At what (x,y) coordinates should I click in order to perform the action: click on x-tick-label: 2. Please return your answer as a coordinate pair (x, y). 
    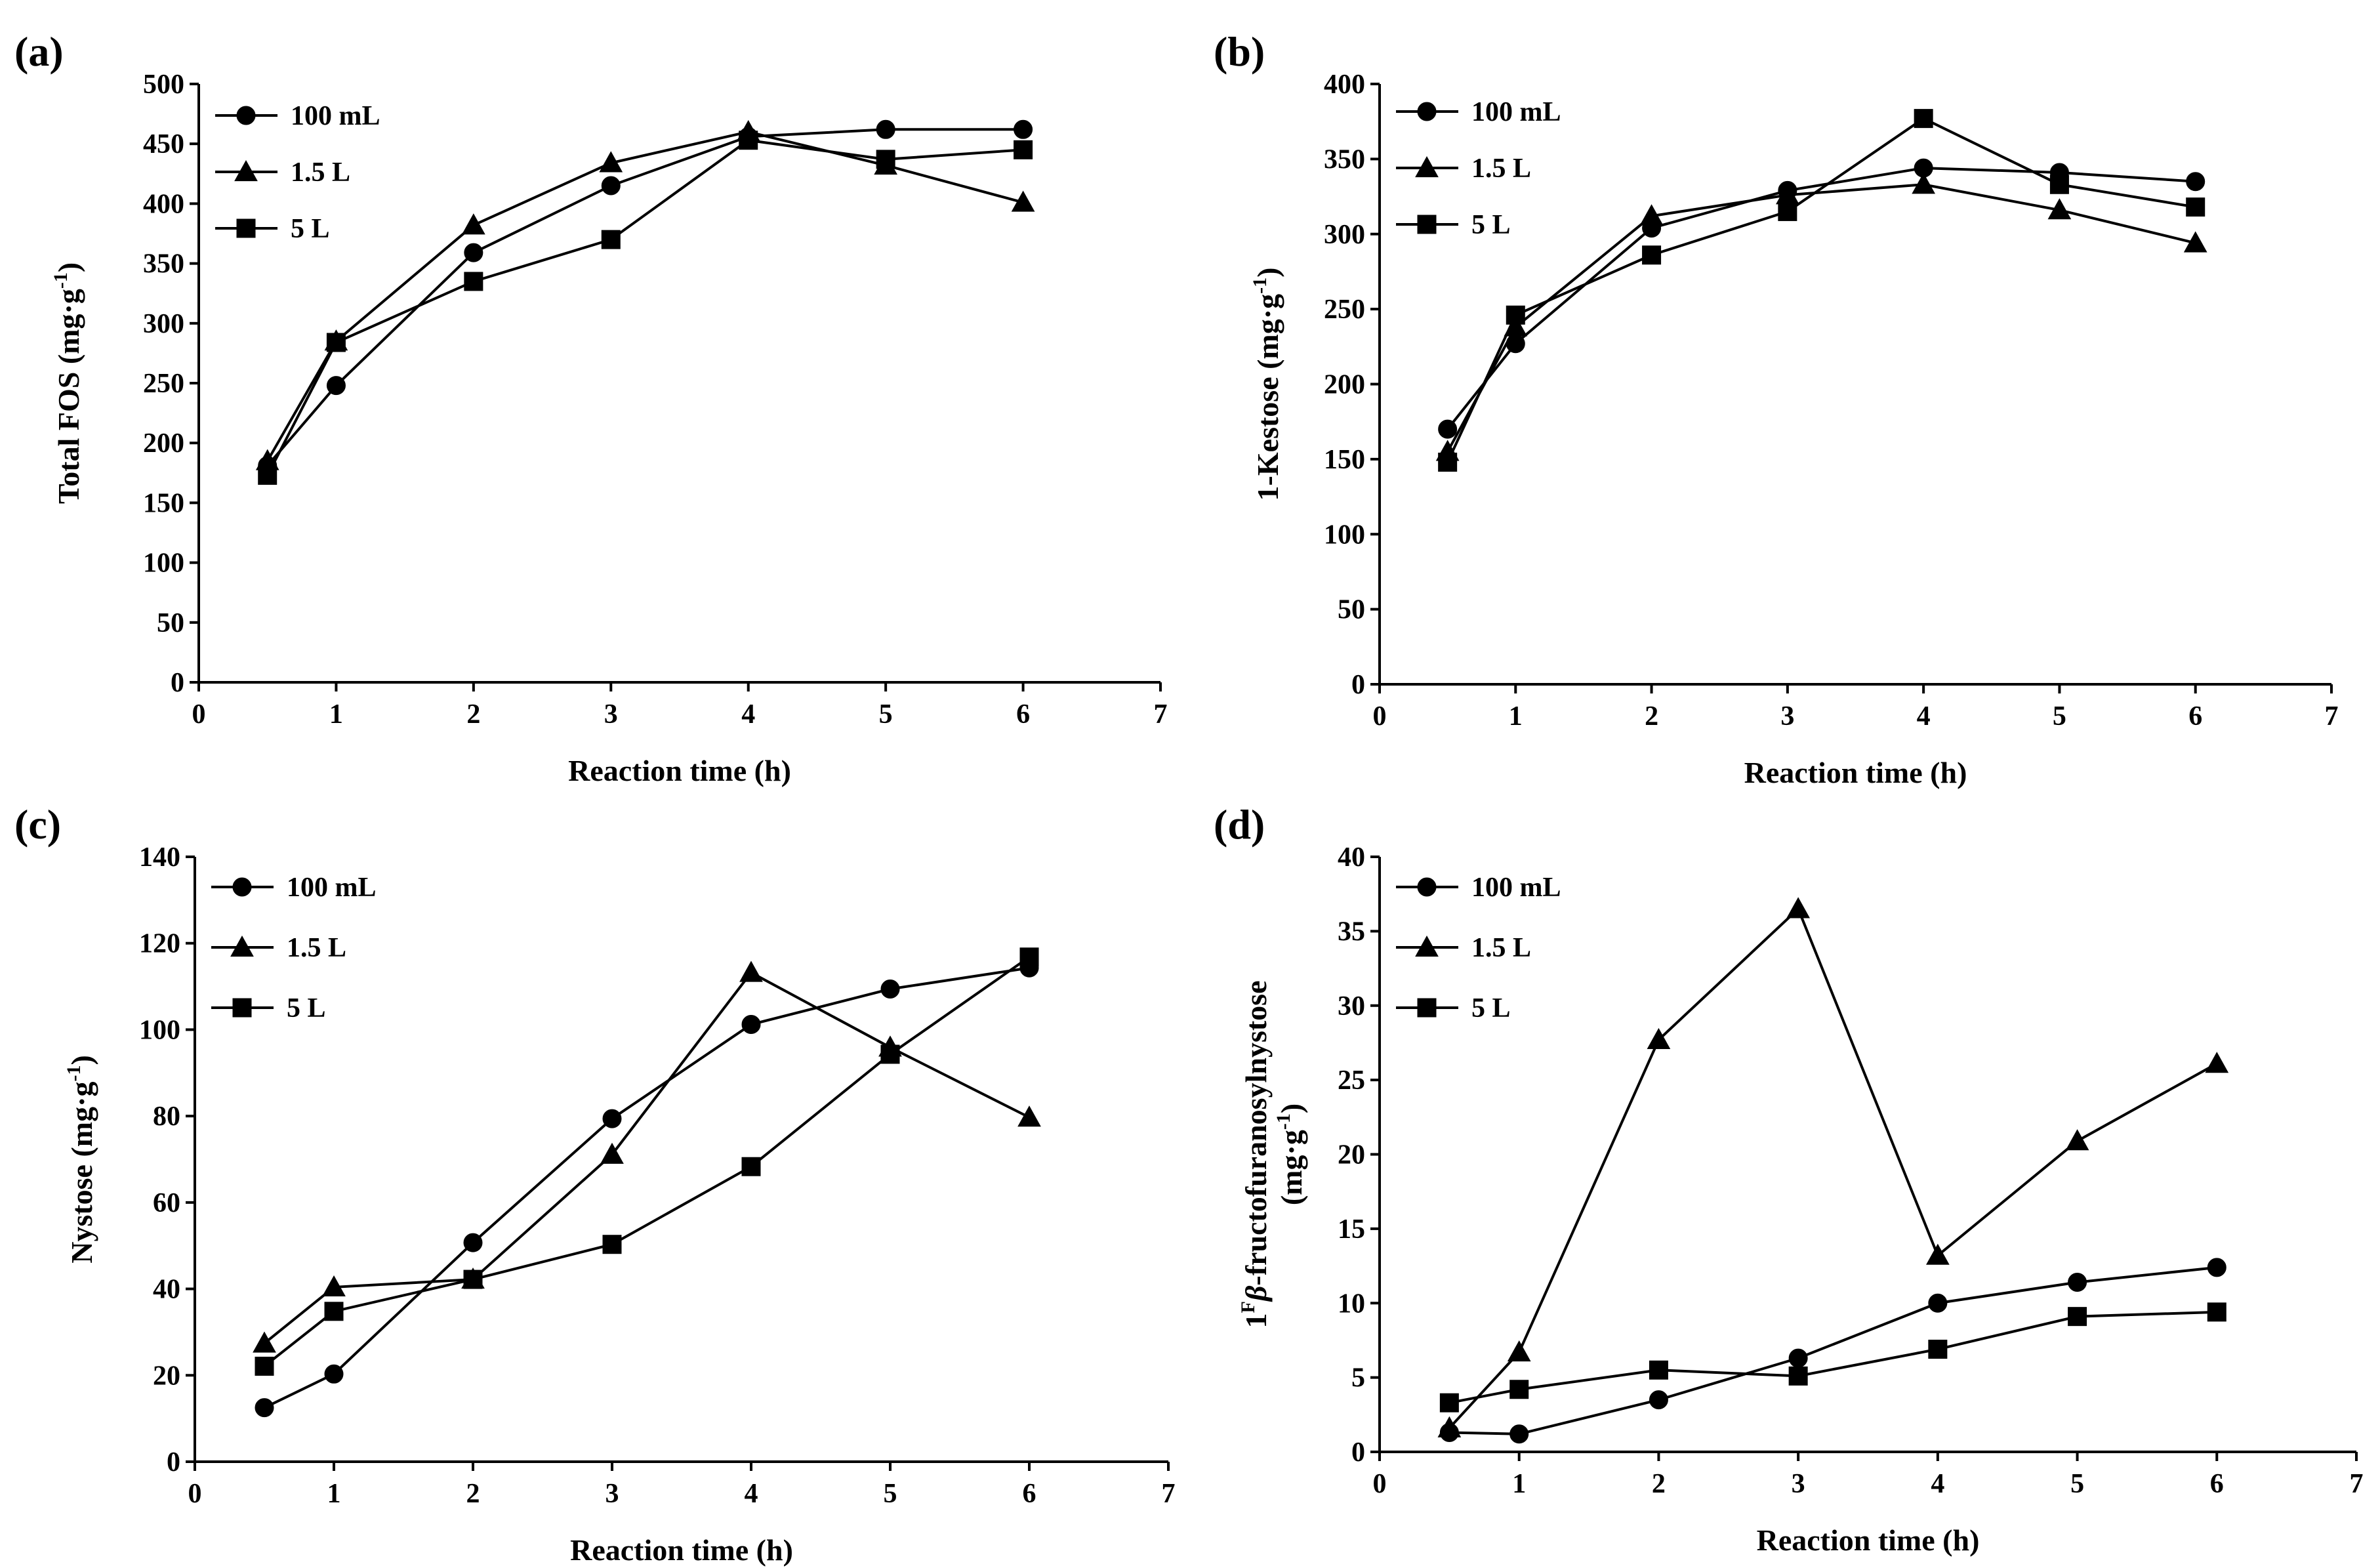
    Looking at the image, I should click on (1659, 1484).